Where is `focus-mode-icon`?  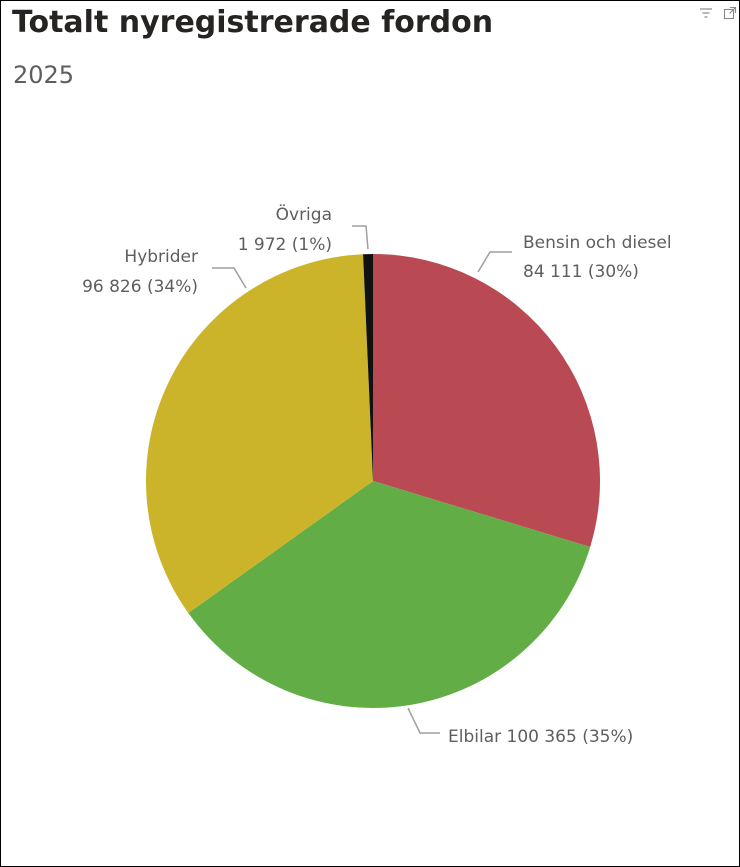
focus-mode-icon is located at coordinates (730, 12).